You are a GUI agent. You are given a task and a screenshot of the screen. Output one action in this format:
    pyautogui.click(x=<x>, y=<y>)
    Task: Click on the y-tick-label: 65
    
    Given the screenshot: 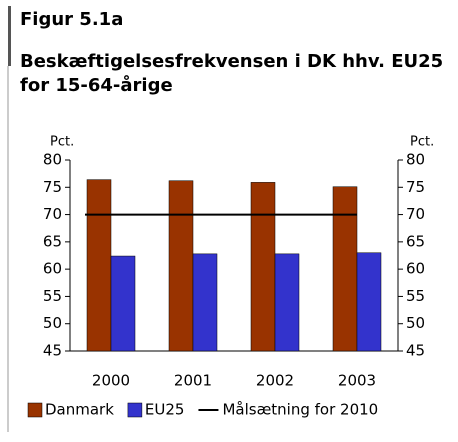 What is the action you would take?
    pyautogui.click(x=52, y=241)
    